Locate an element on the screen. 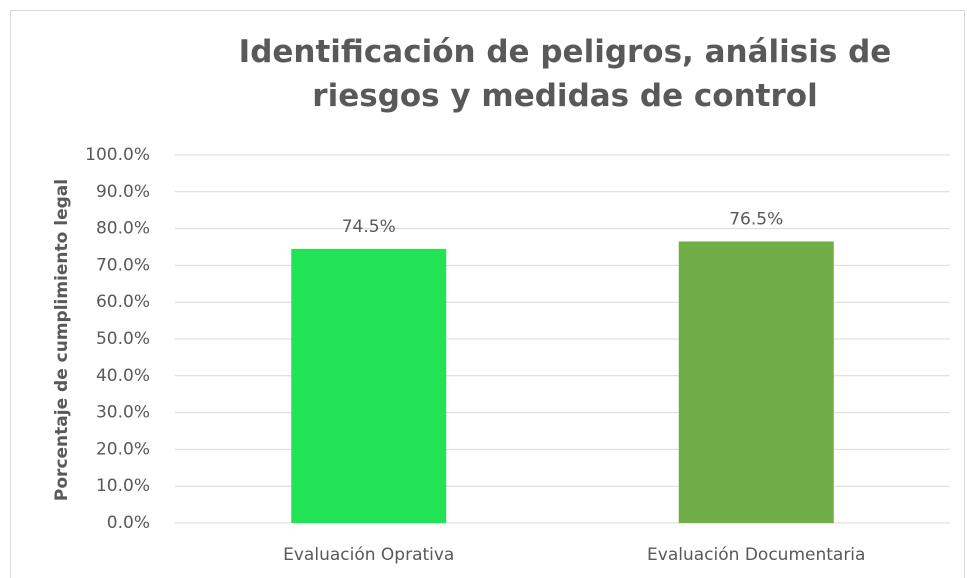 The image size is (967, 578). data-label: 74.5% is located at coordinates (369, 227).